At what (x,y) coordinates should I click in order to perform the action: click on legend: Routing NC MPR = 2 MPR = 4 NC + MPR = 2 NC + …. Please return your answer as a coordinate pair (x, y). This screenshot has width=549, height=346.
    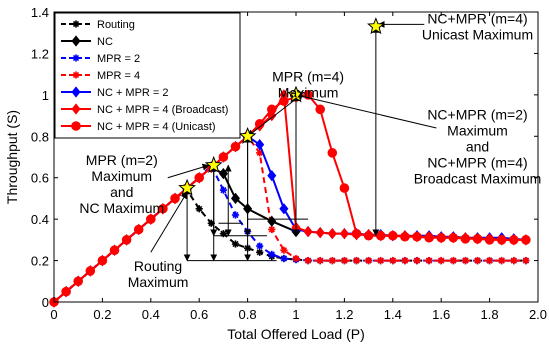
    Looking at the image, I should click on (147, 75).